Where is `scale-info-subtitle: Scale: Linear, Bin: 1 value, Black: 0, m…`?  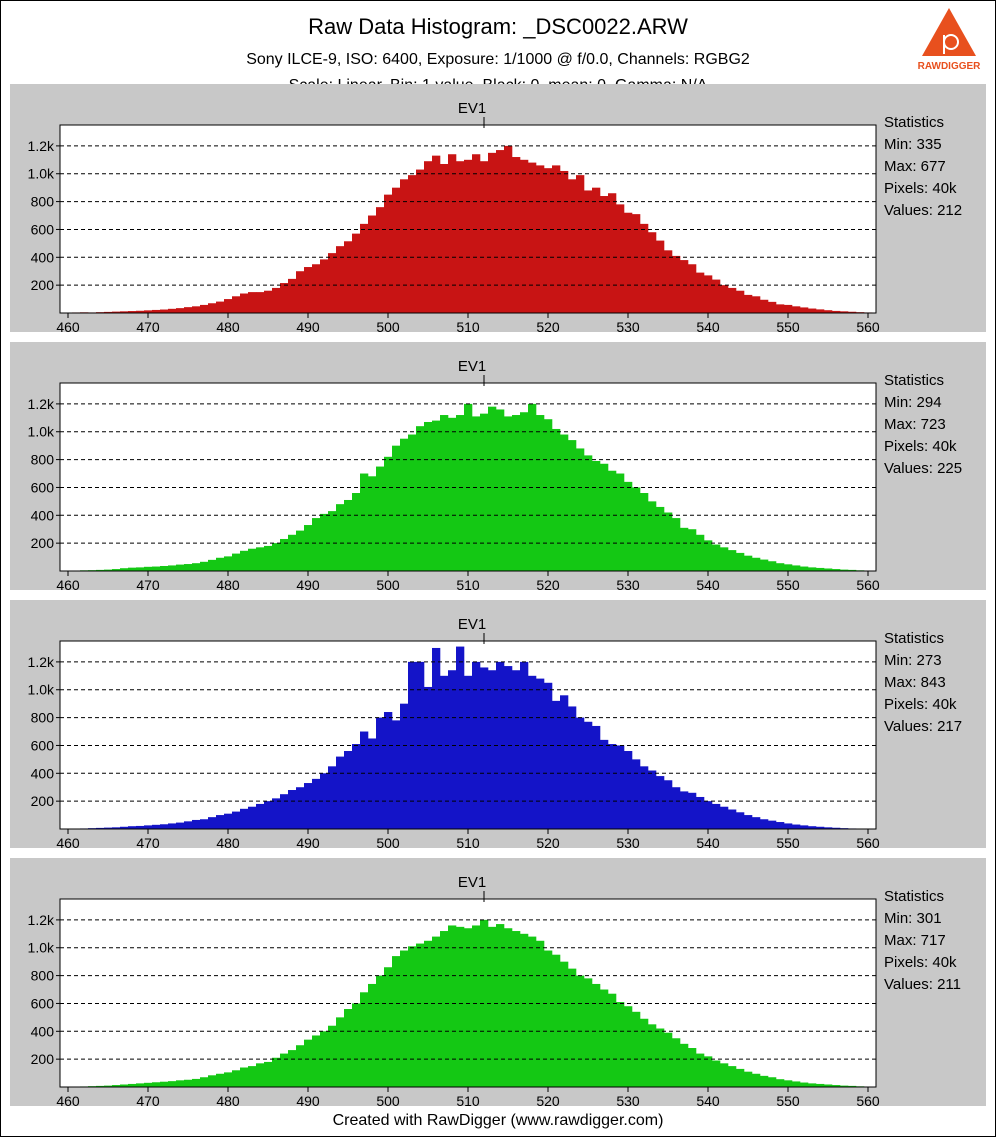 scale-info-subtitle: Scale: Linear, Bin: 1 value, Black: 0, m… is located at coordinates (498, 82).